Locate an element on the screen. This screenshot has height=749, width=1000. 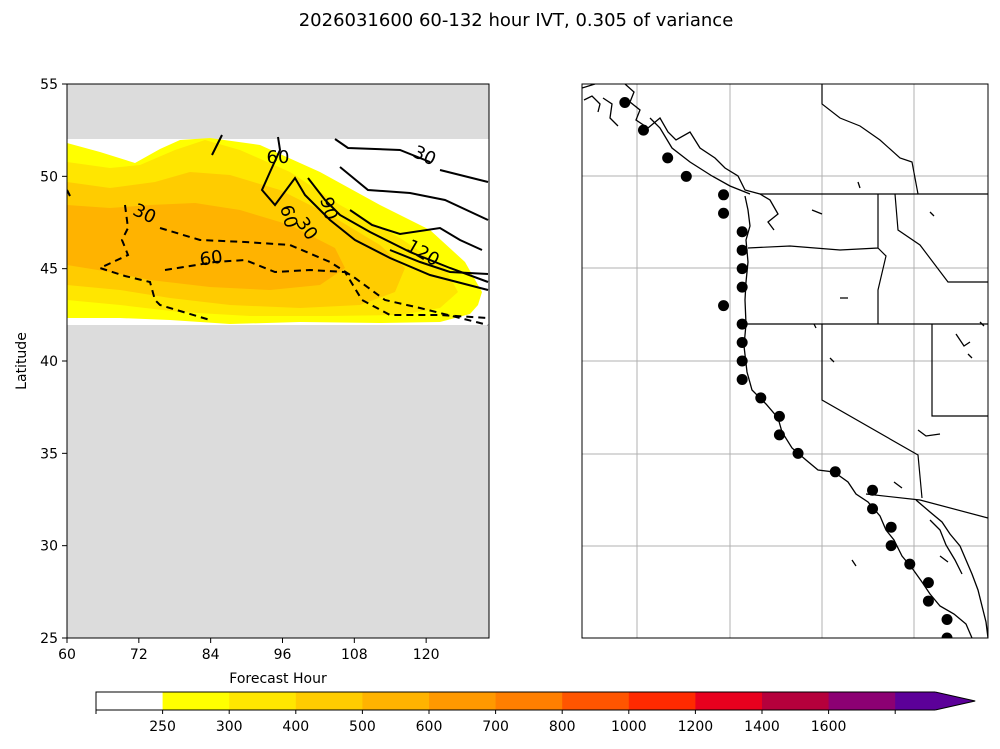
x-tick-label: 60 is located at coordinates (67, 655).